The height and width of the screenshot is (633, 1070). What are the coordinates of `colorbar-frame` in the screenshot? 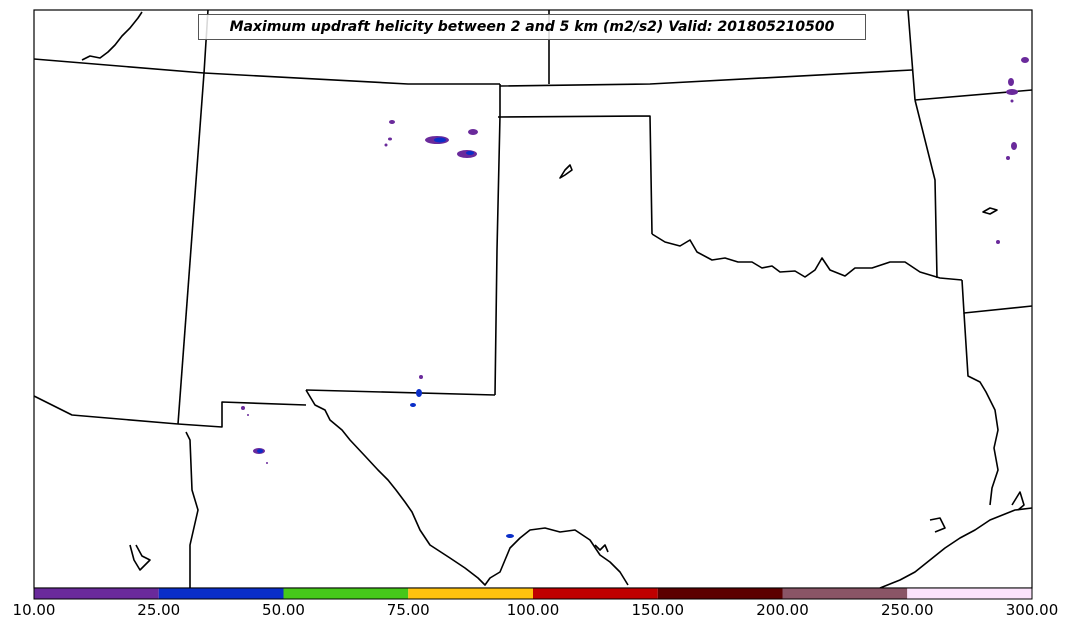 It's located at (533, 593).